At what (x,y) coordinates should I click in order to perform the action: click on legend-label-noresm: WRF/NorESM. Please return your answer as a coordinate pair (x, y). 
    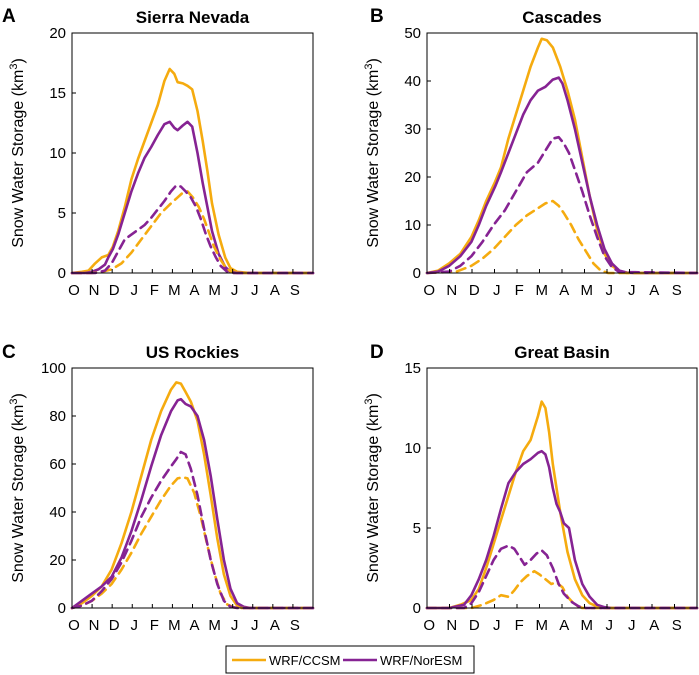
    Looking at the image, I should click on (421, 660).